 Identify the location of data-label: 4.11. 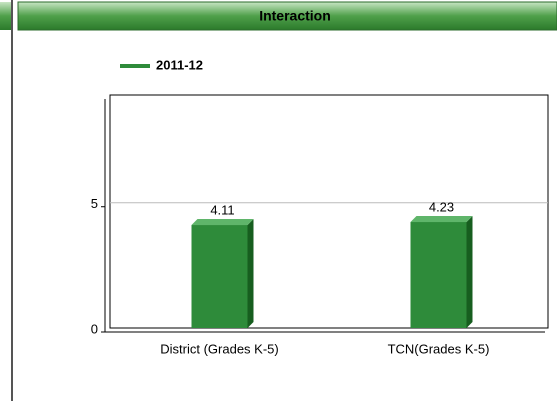
(222, 209).